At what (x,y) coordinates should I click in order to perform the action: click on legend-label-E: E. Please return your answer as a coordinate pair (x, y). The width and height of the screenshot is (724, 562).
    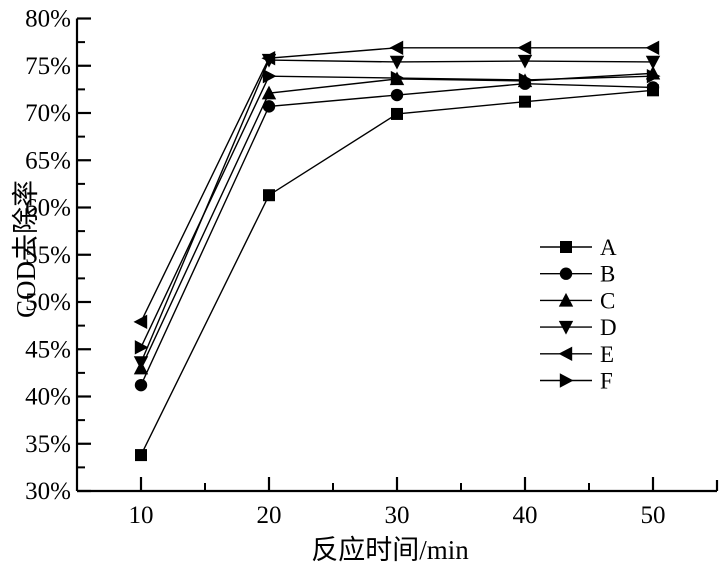
    Looking at the image, I should click on (607, 354).